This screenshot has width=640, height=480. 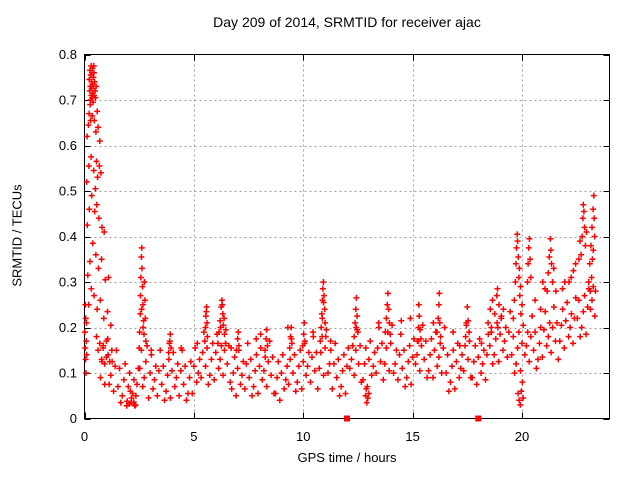 I want to click on x-tick-label: 0, so click(x=84, y=436).